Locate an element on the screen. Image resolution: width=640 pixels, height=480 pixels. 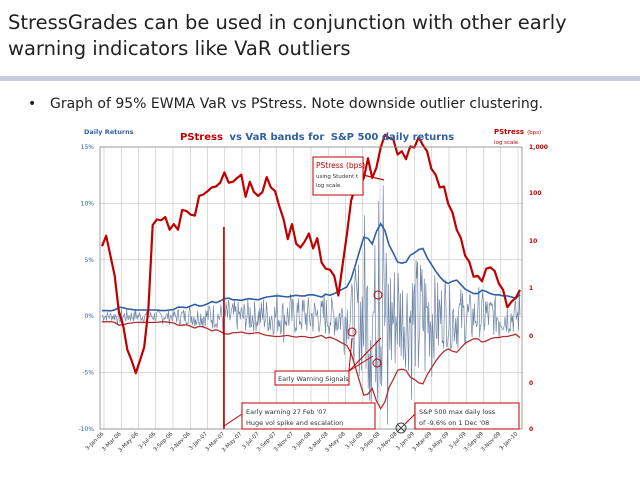
annotation-early-warning-signals: Early Warning Signals is located at coordinates (328, 361).